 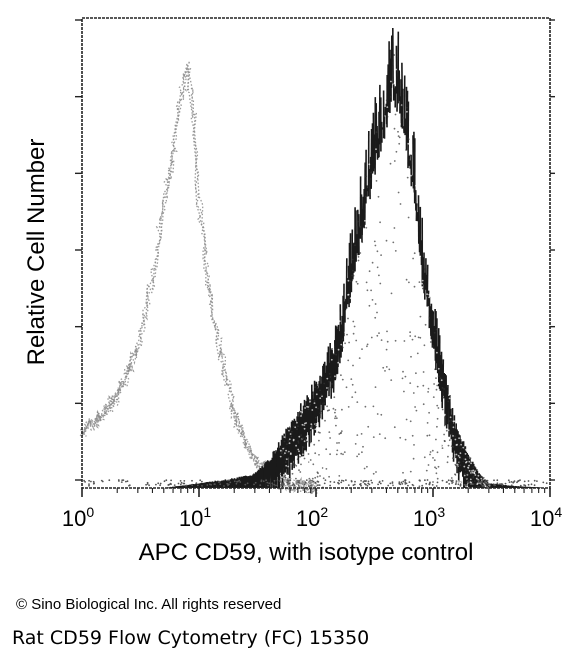 I want to click on x-tick-label: 104, so click(x=546, y=517).